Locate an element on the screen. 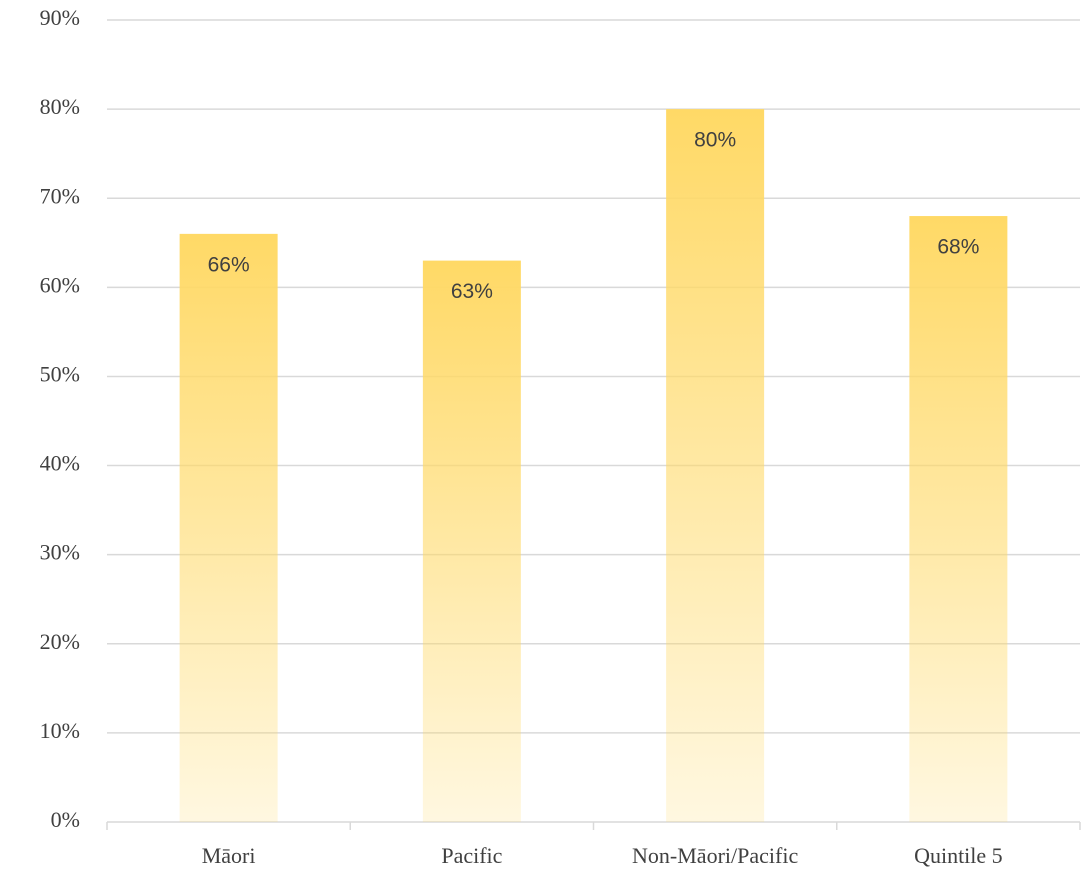  y-tick-label: 10% is located at coordinates (60, 730).